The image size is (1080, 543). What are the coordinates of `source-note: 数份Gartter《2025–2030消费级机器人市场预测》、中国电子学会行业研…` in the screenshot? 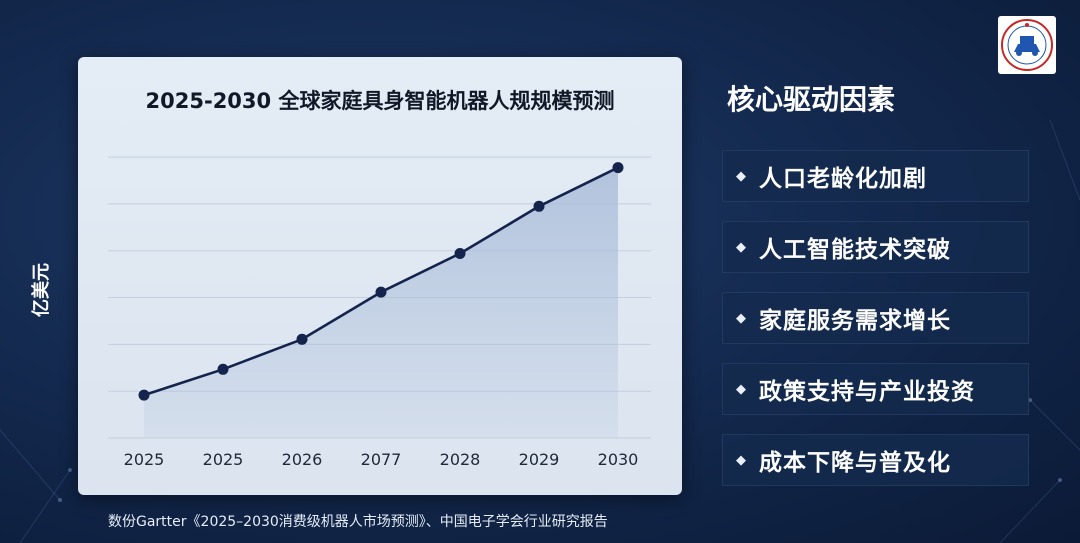 It's located at (358, 522).